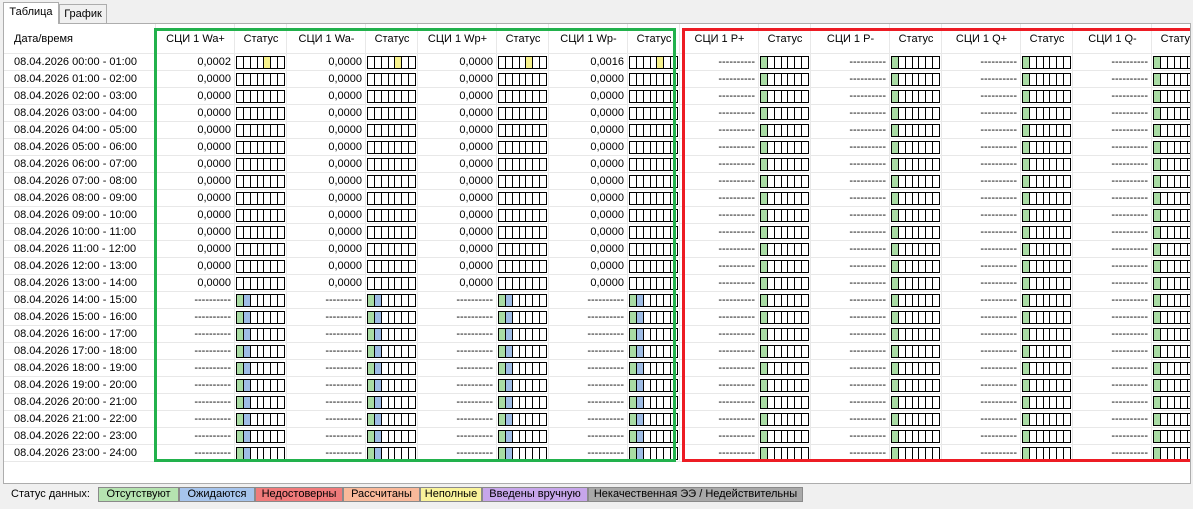 Image resolution: width=1193 pixels, height=509 pixels. What do you see at coordinates (1112, 39) in the screenshot?
I see `header-channel-8: СЦИ 1 Q-` at bounding box center [1112, 39].